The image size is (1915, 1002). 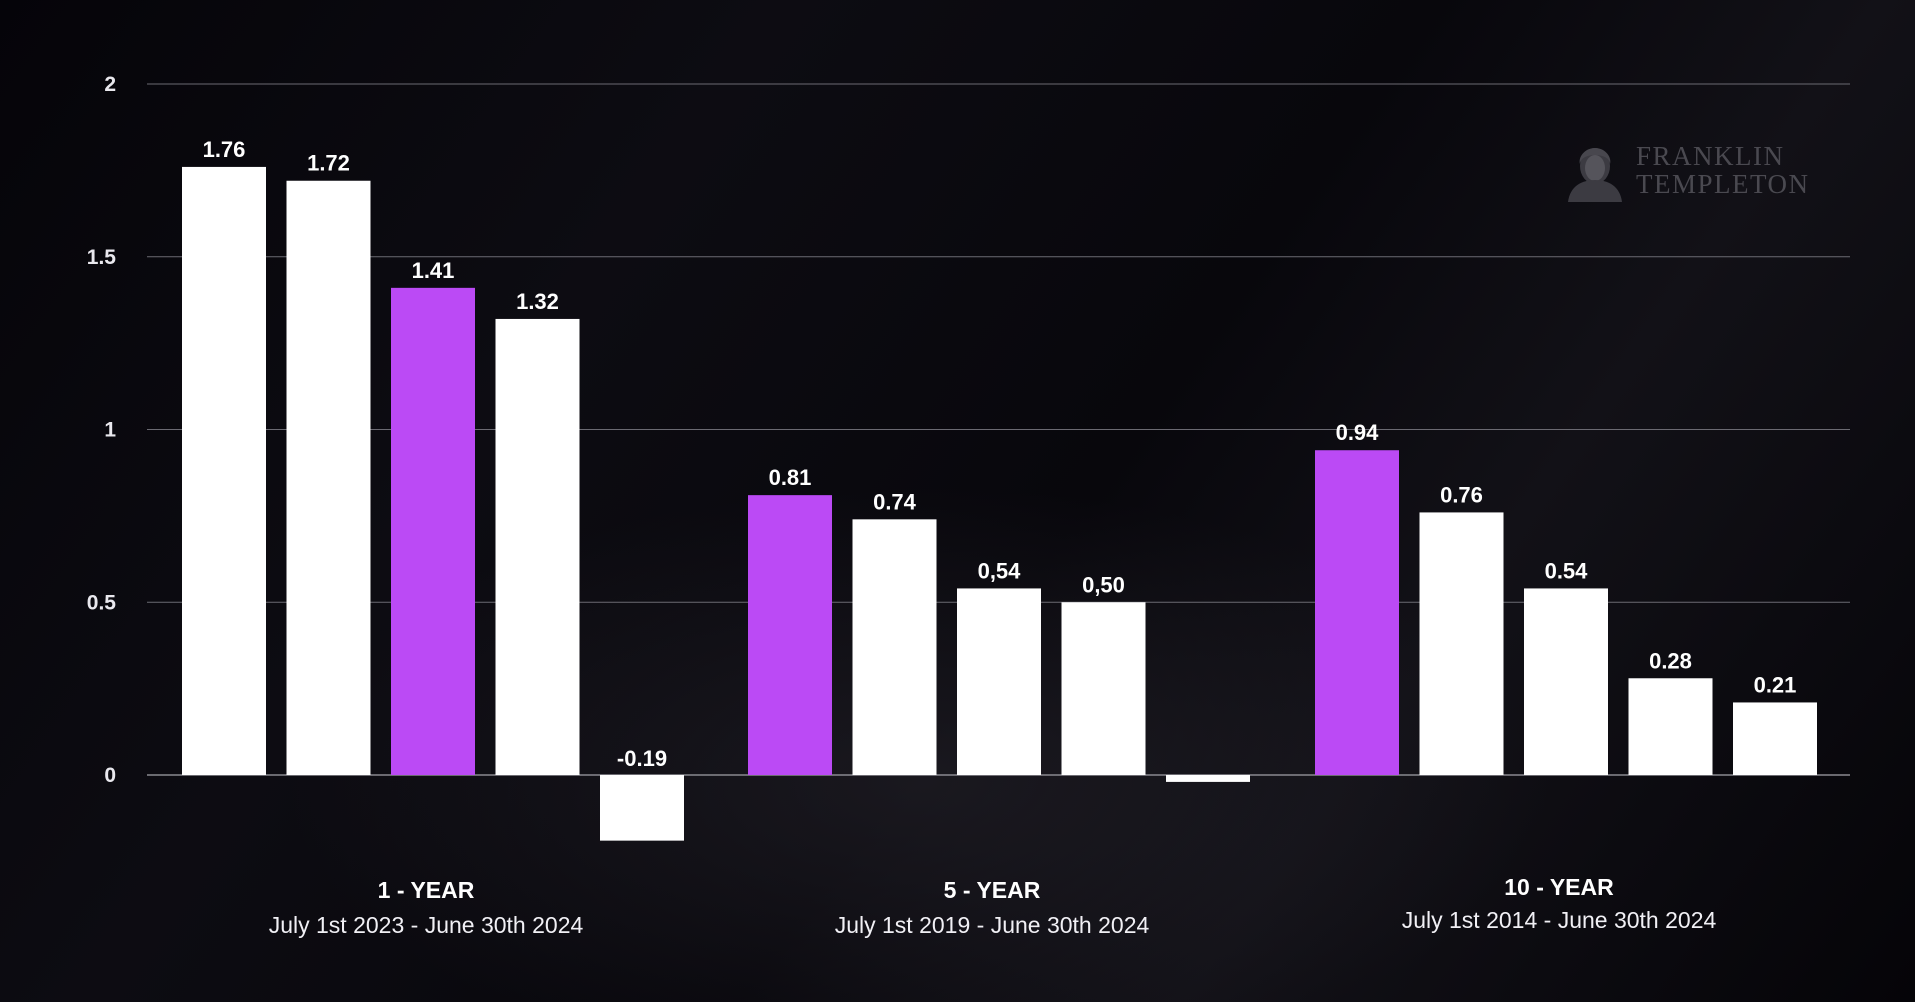 What do you see at coordinates (1595, 175) in the screenshot?
I see `franklin-portrait-icon` at bounding box center [1595, 175].